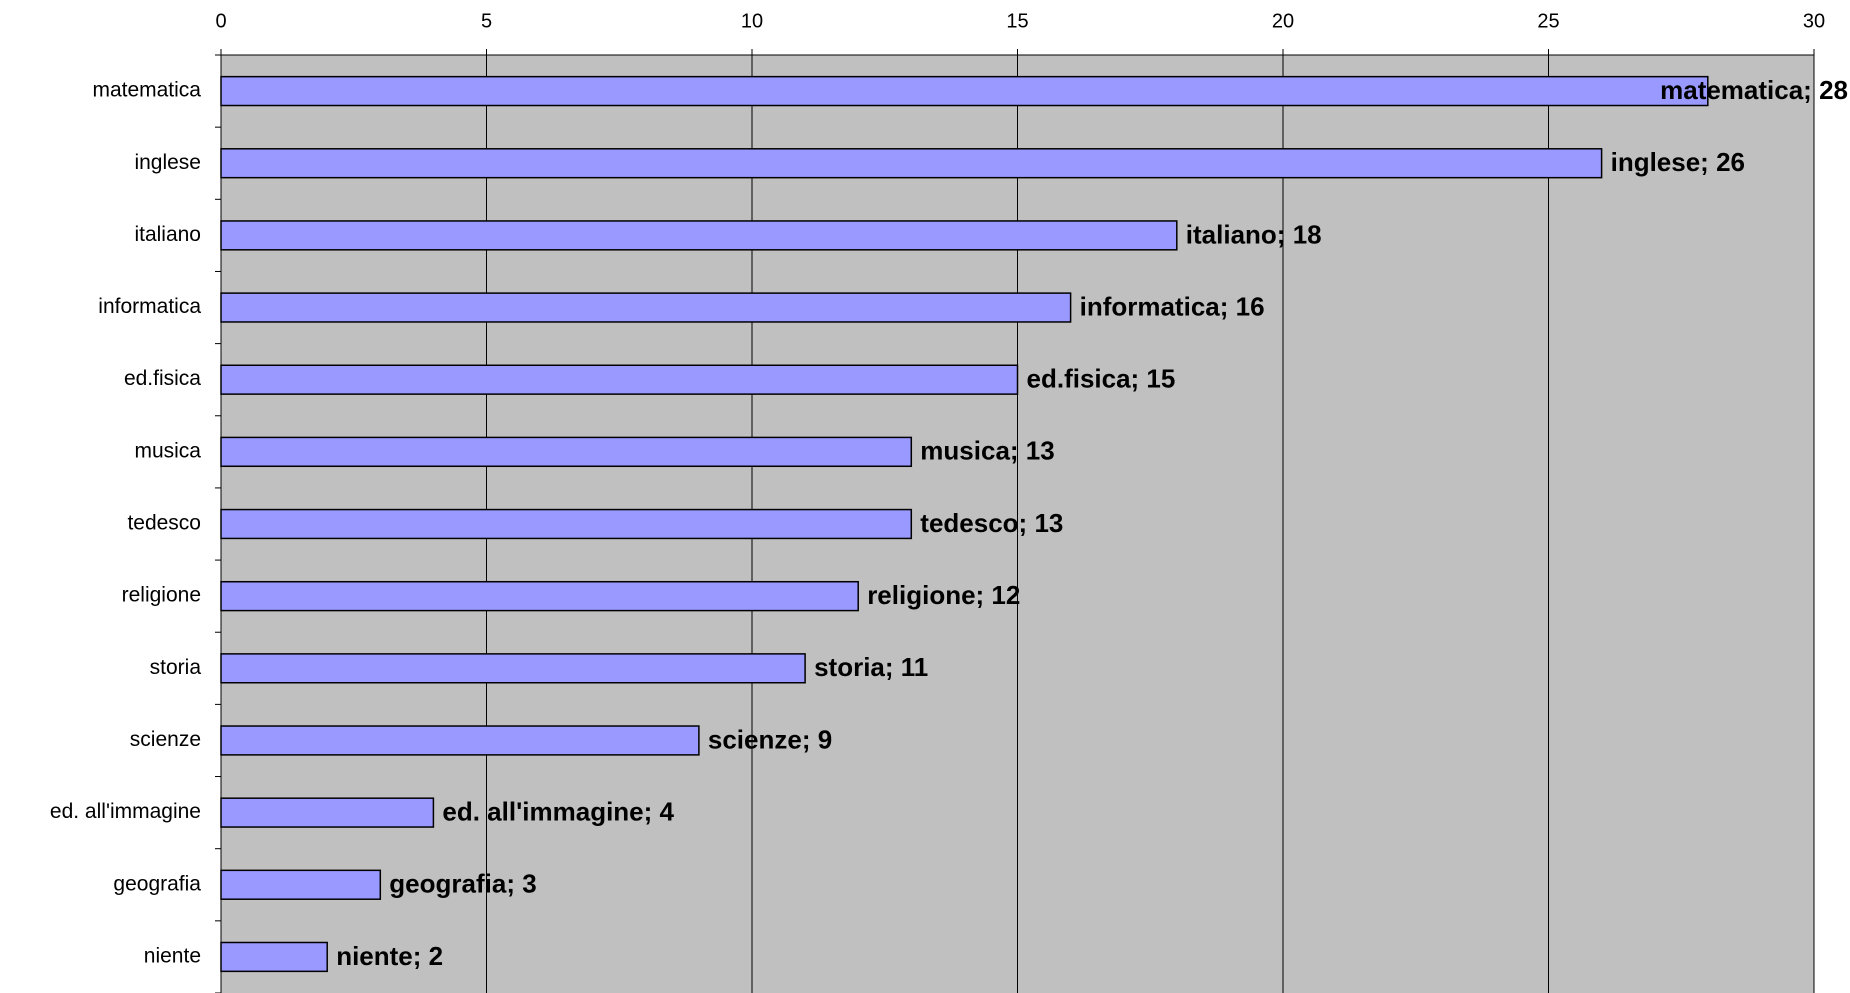 The image size is (1850, 993). I want to click on data-label: italiano; 18, so click(1254, 234).